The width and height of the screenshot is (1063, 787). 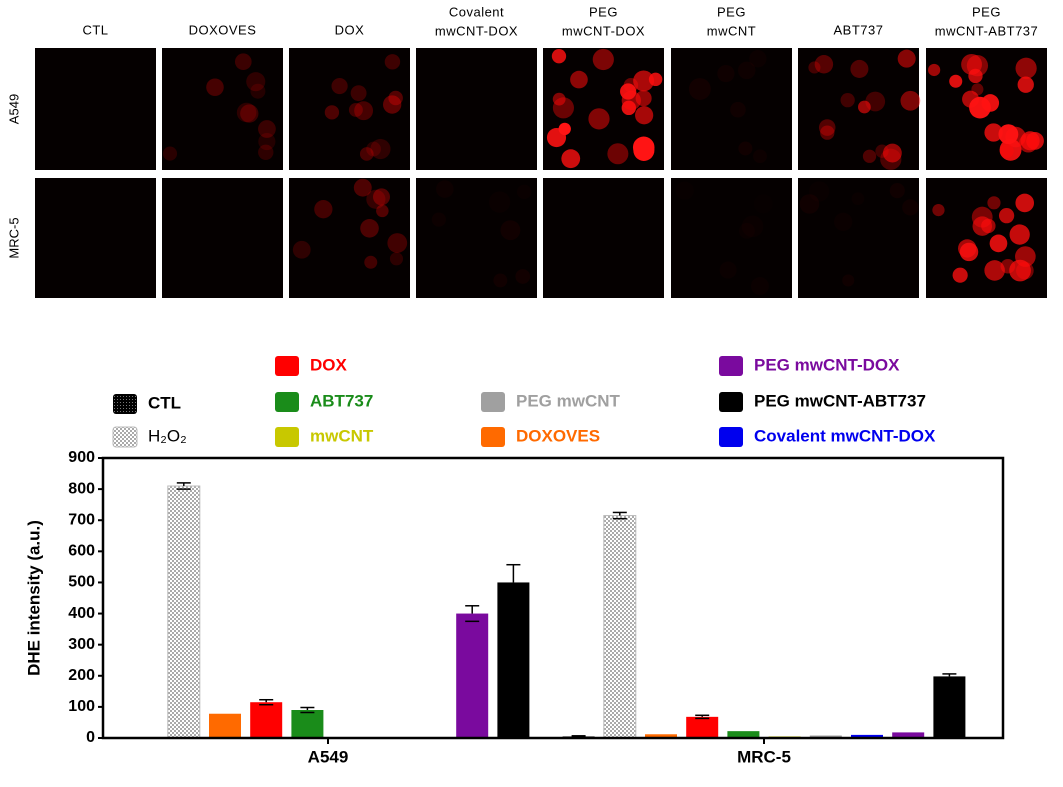 What do you see at coordinates (558, 435) in the screenshot?
I see `legend-label: DOXOVES` at bounding box center [558, 435].